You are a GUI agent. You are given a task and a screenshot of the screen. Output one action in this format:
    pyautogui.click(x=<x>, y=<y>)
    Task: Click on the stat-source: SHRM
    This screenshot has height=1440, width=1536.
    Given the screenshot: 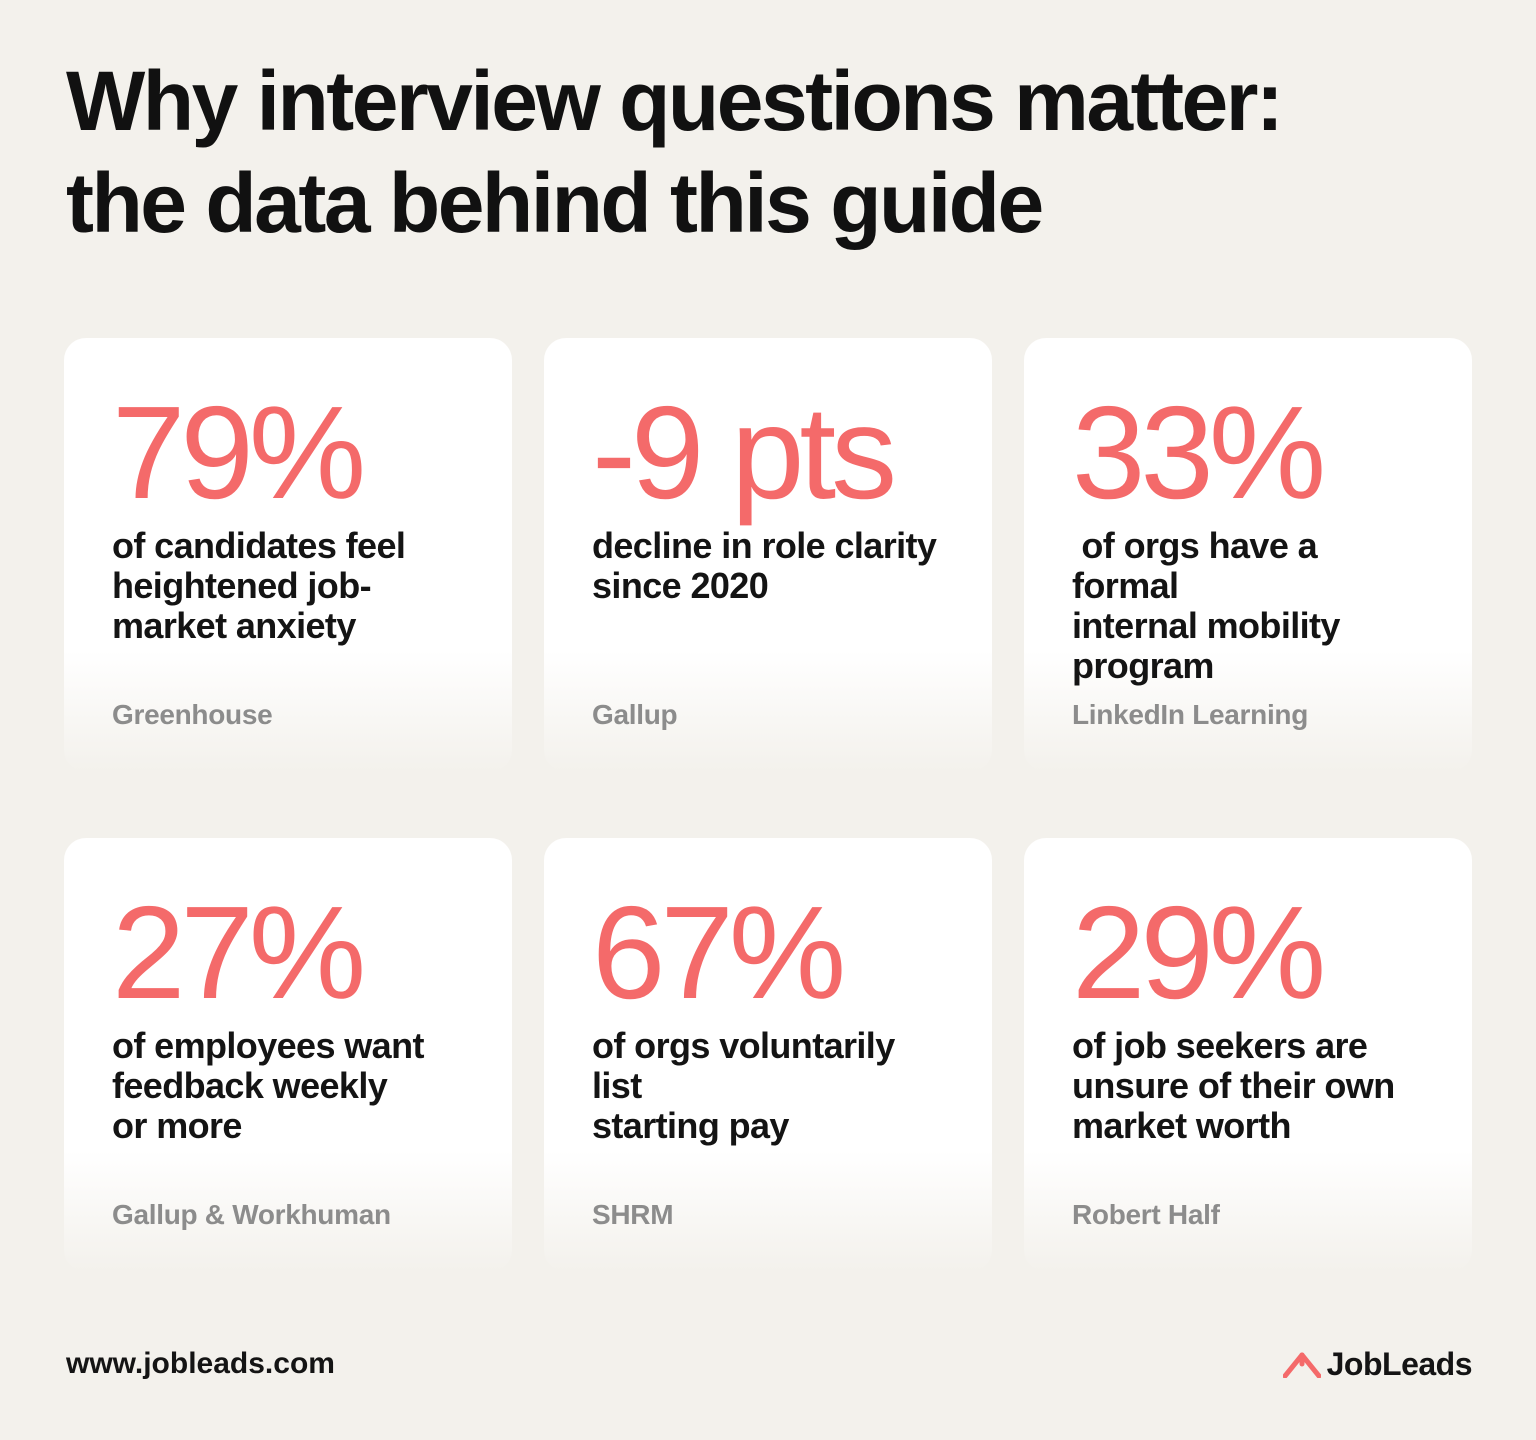 What is the action you would take?
    pyautogui.click(x=633, y=1214)
    